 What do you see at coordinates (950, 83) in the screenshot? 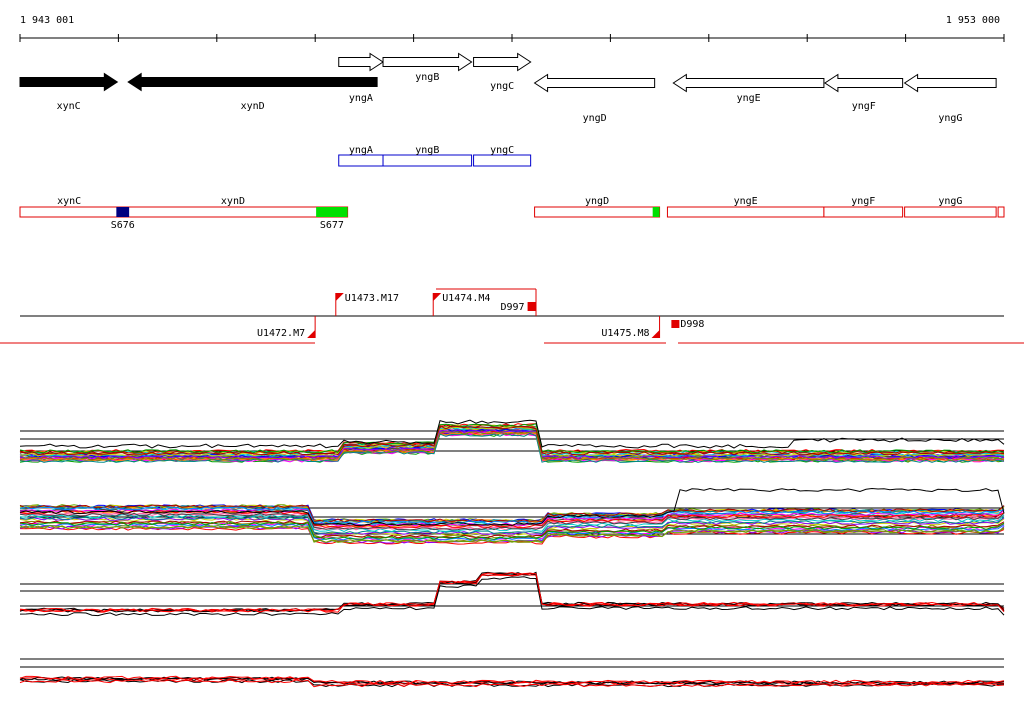
I see `gene-arrow-yngG` at bounding box center [950, 83].